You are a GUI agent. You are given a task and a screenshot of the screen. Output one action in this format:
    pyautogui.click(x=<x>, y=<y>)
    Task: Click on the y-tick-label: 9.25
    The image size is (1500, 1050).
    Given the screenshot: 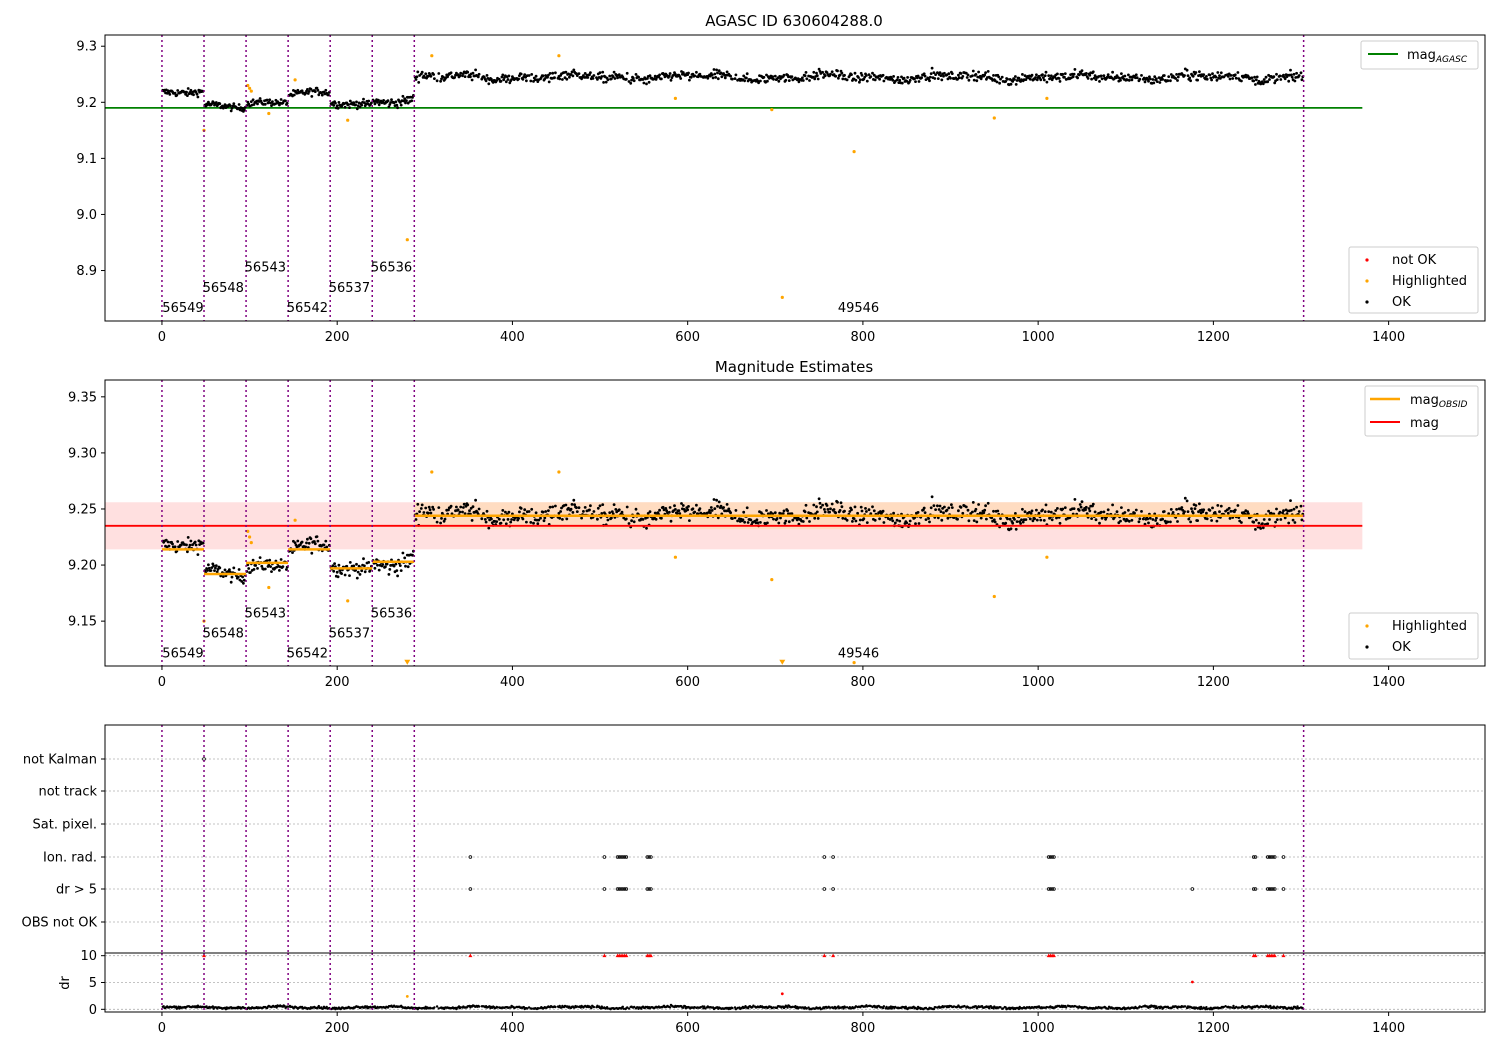 What is the action you would take?
    pyautogui.click(x=82, y=509)
    